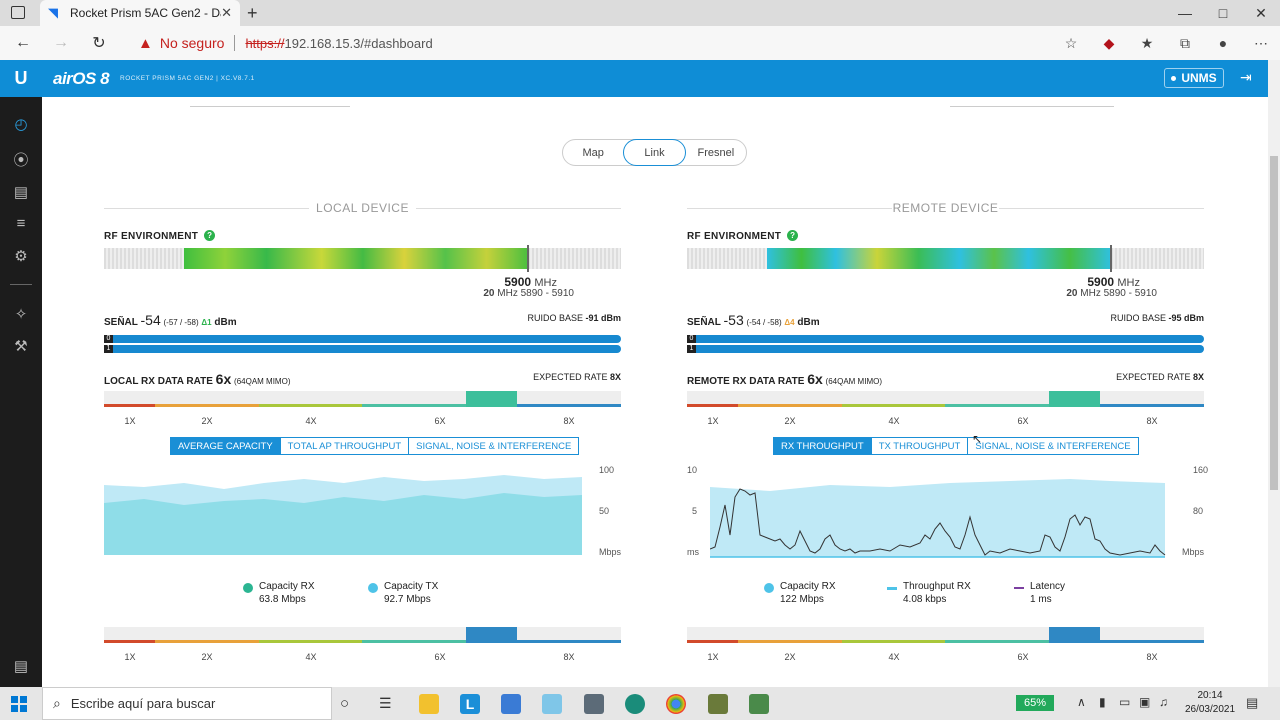 This screenshot has width=1280, height=720. Describe the element at coordinates (1109, 42) in the screenshot. I see `shield-extension-icon: ◆` at that location.